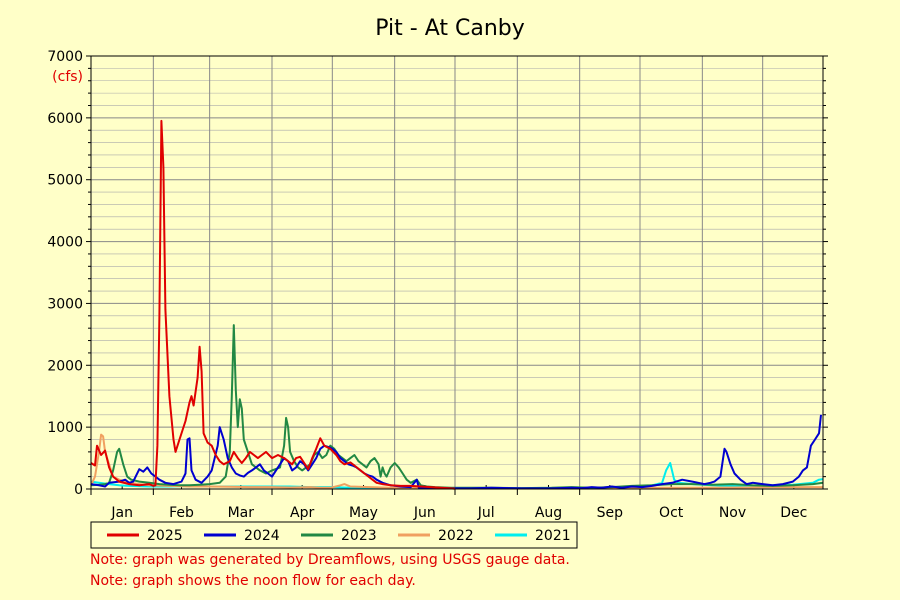 The image size is (900, 600). Describe the element at coordinates (67, 77) in the screenshot. I see `y-axis-unit-label: (cfs)` at that location.